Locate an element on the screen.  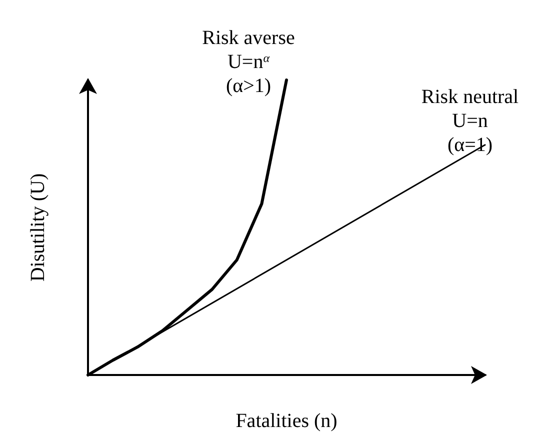
annotation: U=n is located at coordinates (470, 121).